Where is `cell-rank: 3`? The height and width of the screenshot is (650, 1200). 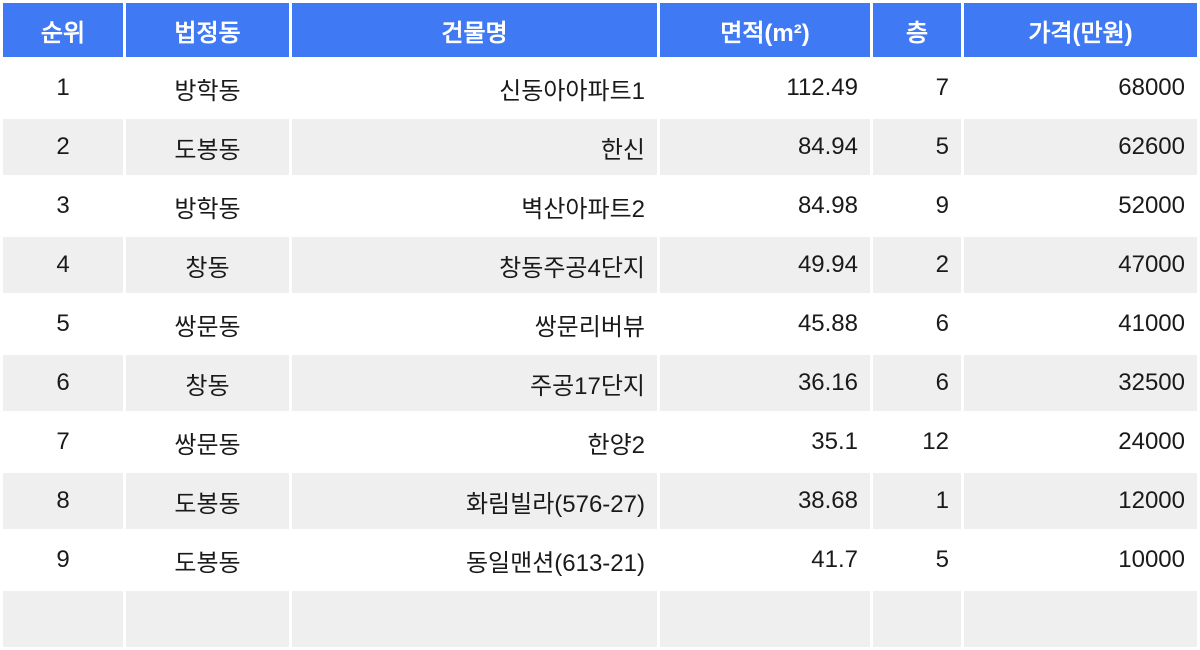 cell-rank: 3 is located at coordinates (63, 206).